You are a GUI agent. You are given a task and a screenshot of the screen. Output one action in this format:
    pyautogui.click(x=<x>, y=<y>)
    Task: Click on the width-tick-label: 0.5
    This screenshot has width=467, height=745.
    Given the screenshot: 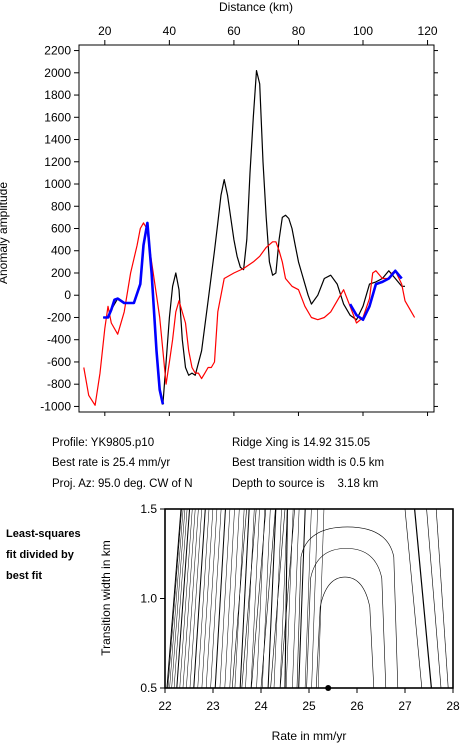 What is the action you would take?
    pyautogui.click(x=148, y=688)
    